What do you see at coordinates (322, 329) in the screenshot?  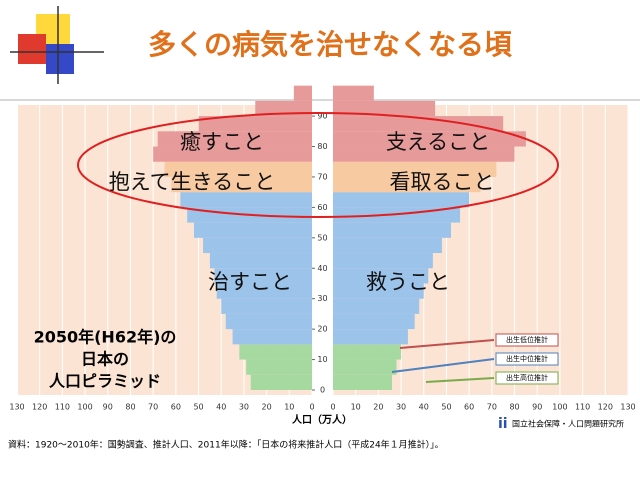 I see `y-tick-label: 20` at bounding box center [322, 329].